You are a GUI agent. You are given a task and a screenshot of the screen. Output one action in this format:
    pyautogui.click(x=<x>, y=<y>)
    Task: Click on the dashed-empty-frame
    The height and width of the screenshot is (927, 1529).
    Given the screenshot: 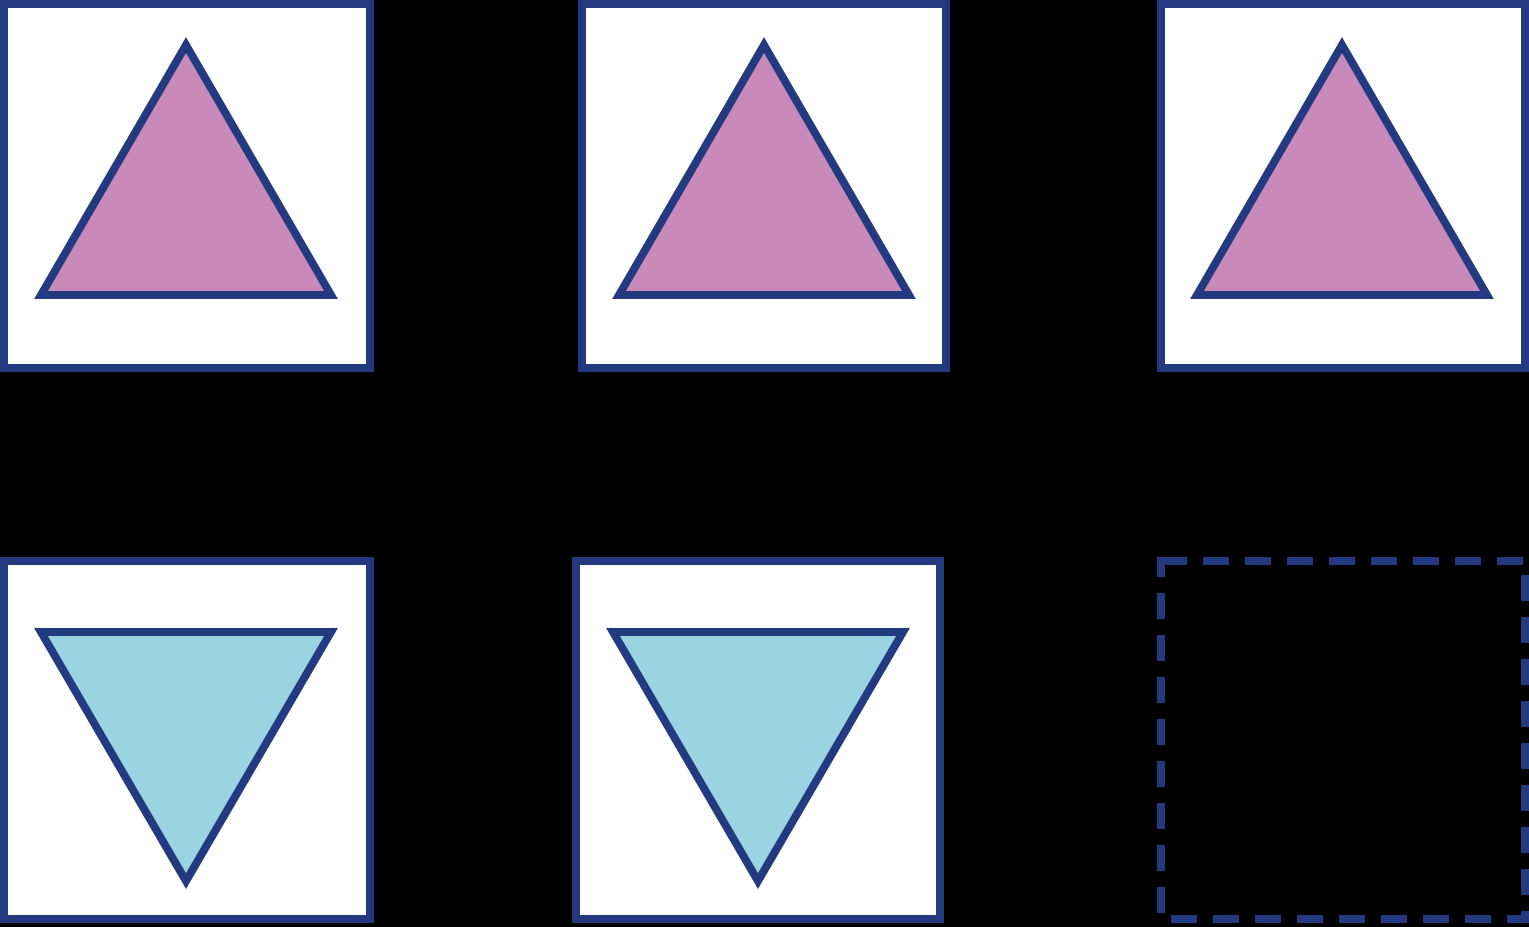 What is the action you would take?
    pyautogui.click(x=1343, y=740)
    